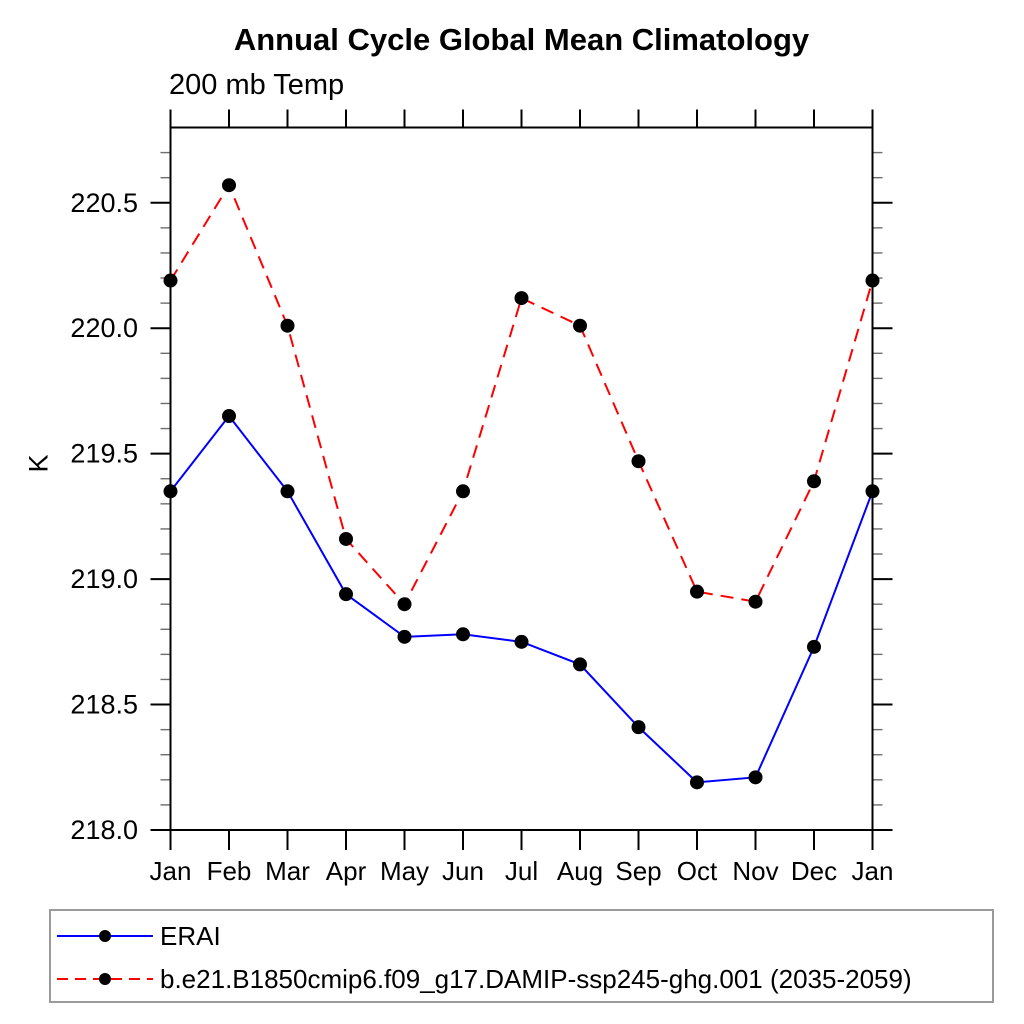  Describe the element at coordinates (814, 871) in the screenshot. I see `x-tick-label: Dec` at that location.